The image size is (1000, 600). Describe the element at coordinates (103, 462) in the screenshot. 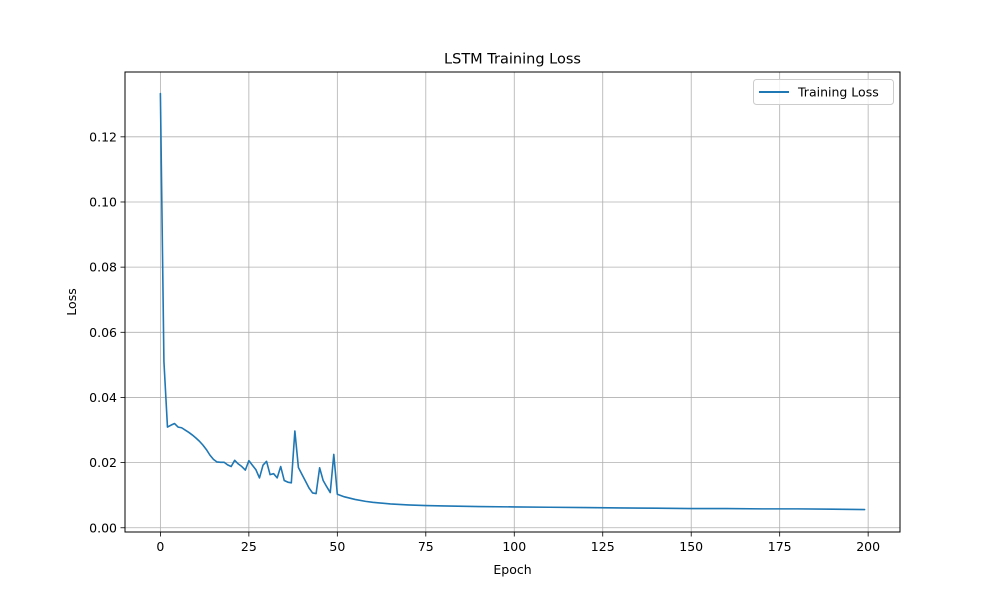

I see `y-tick-label: 0.02` at that location.